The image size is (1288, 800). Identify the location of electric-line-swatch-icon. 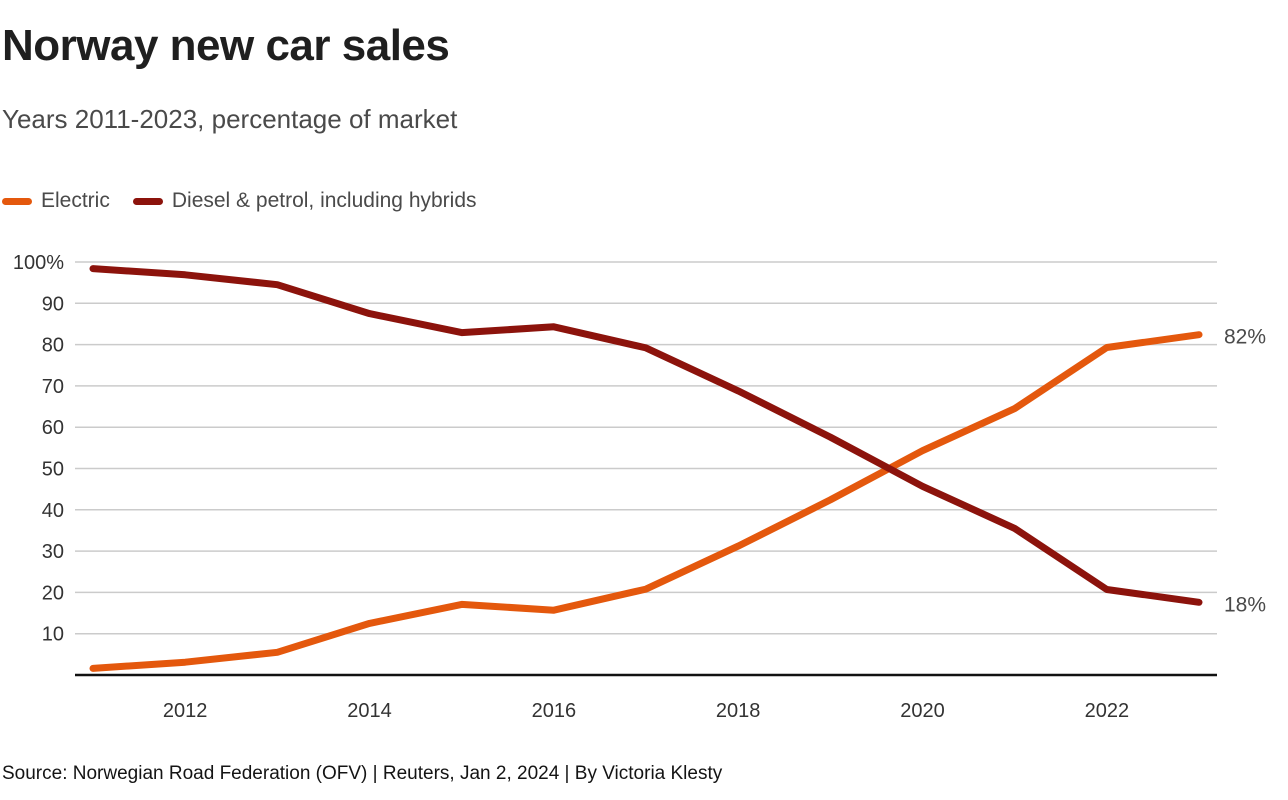
(17, 201).